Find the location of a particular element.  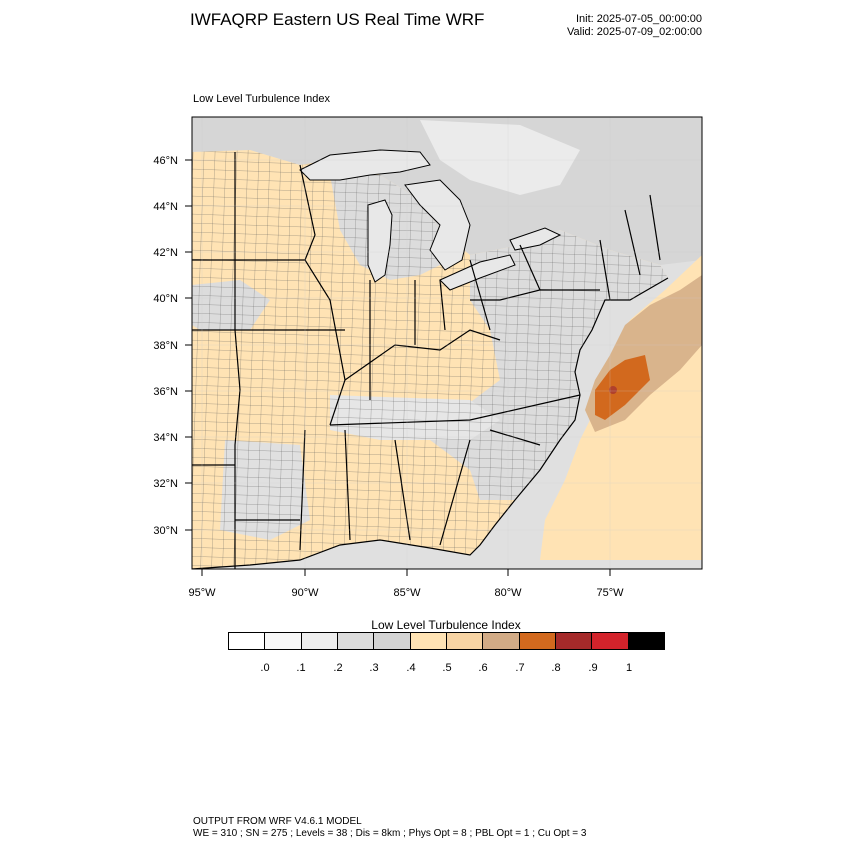

lat-label-34: 34°N is located at coordinates (165, 438).